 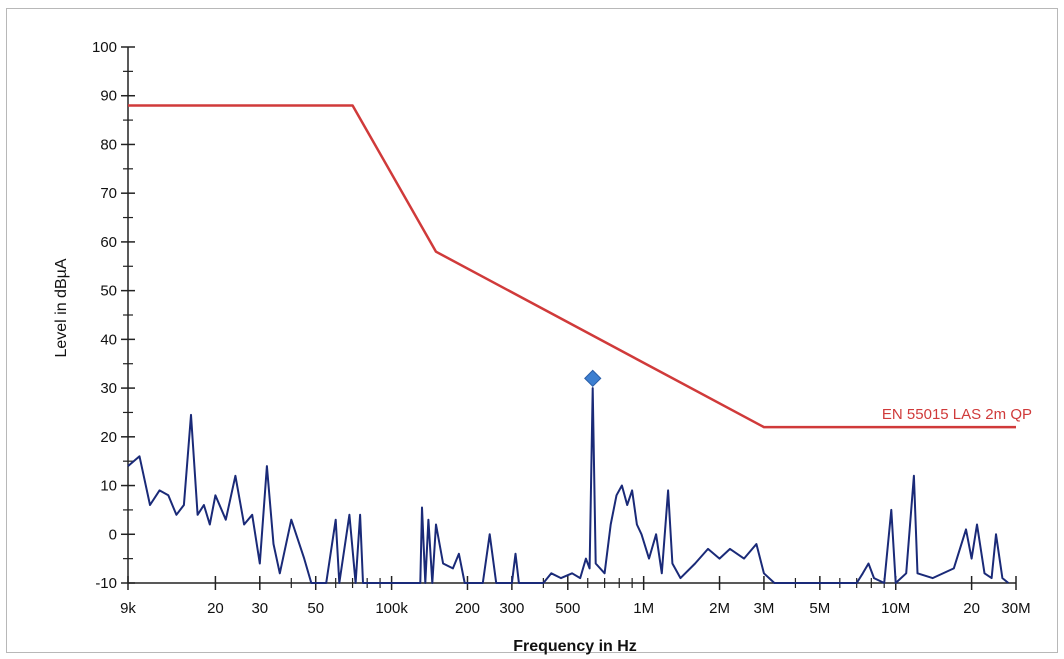 What do you see at coordinates (957, 414) in the screenshot?
I see `limit-line-label: EN 55015 LAS 2m QP` at bounding box center [957, 414].